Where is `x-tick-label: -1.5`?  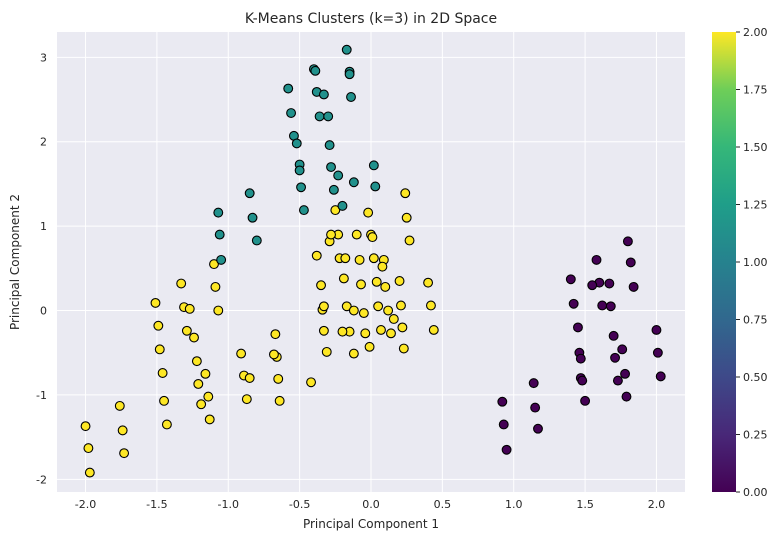
x-tick-label: -1.5 is located at coordinates (156, 504).